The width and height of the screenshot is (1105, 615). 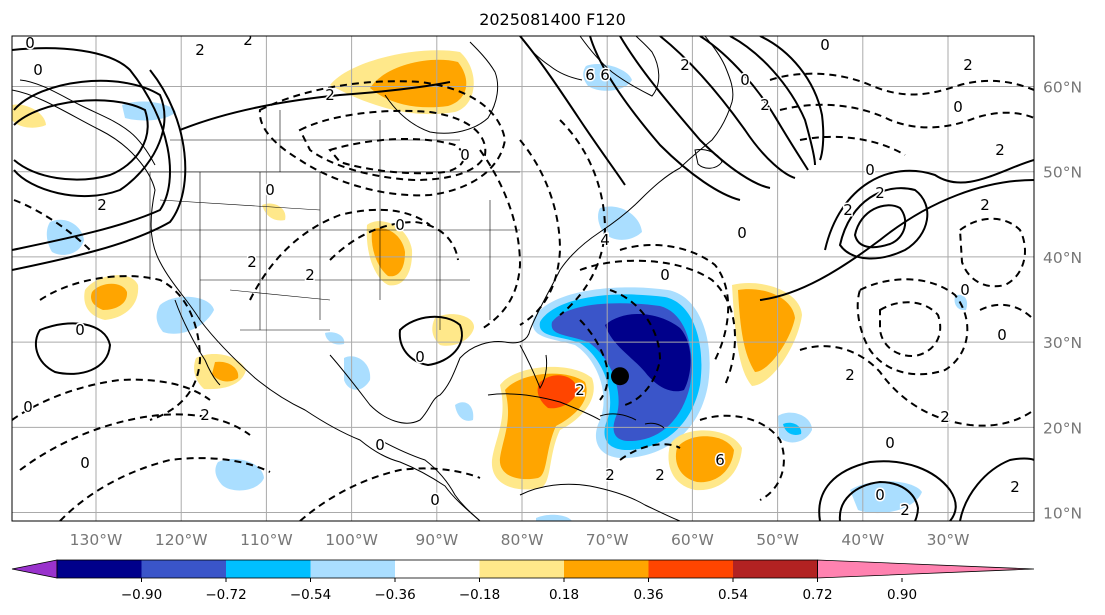 What do you see at coordinates (34, 569) in the screenshot?
I see `colorbar-extend-min` at bounding box center [34, 569].